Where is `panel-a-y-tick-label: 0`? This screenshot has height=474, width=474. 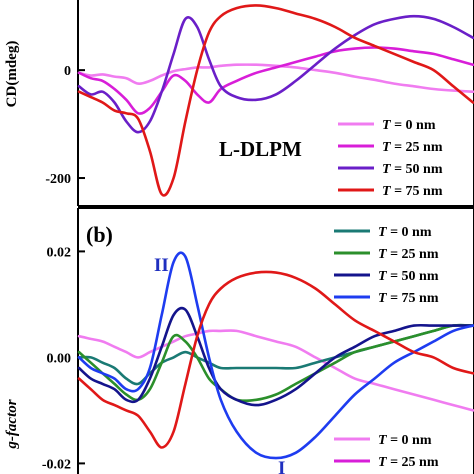
panel-a-y-tick-label: 0 is located at coordinates (67, 71).